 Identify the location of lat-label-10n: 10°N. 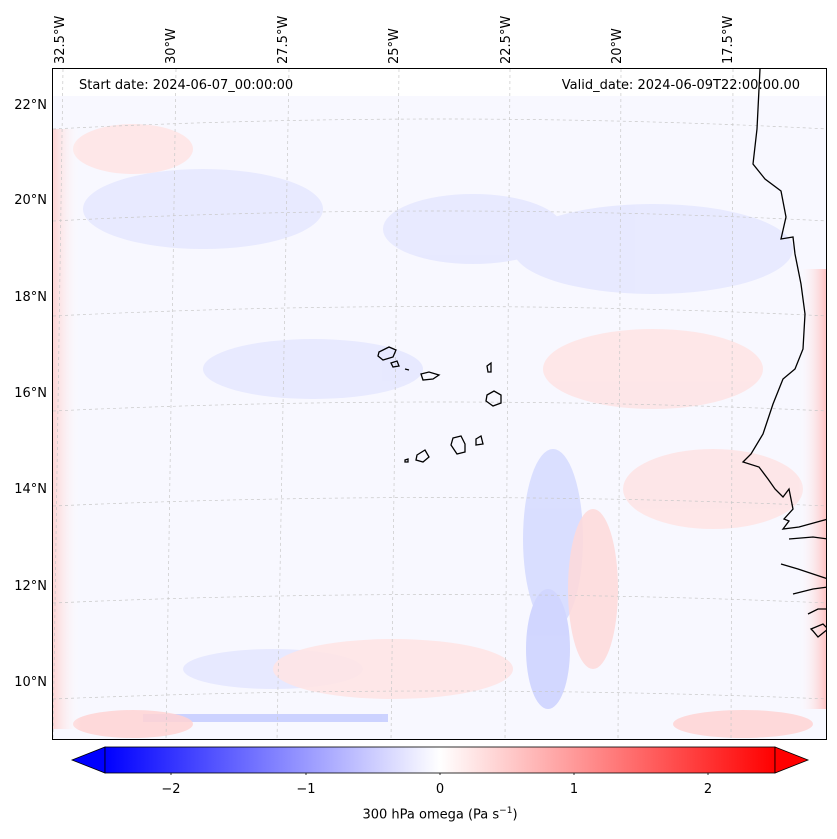
(30, 682).